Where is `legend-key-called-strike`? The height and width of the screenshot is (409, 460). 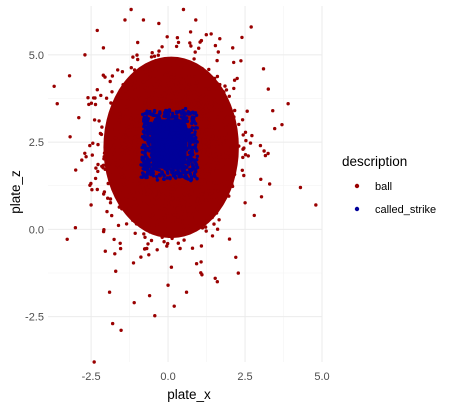
legend-key-called-strike is located at coordinates (357, 209).